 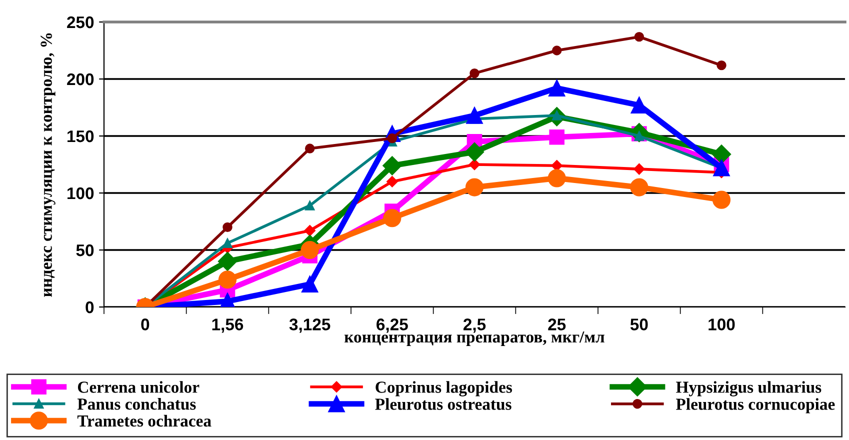 I want to click on x-tick-label: 2,5, so click(x=474, y=325).